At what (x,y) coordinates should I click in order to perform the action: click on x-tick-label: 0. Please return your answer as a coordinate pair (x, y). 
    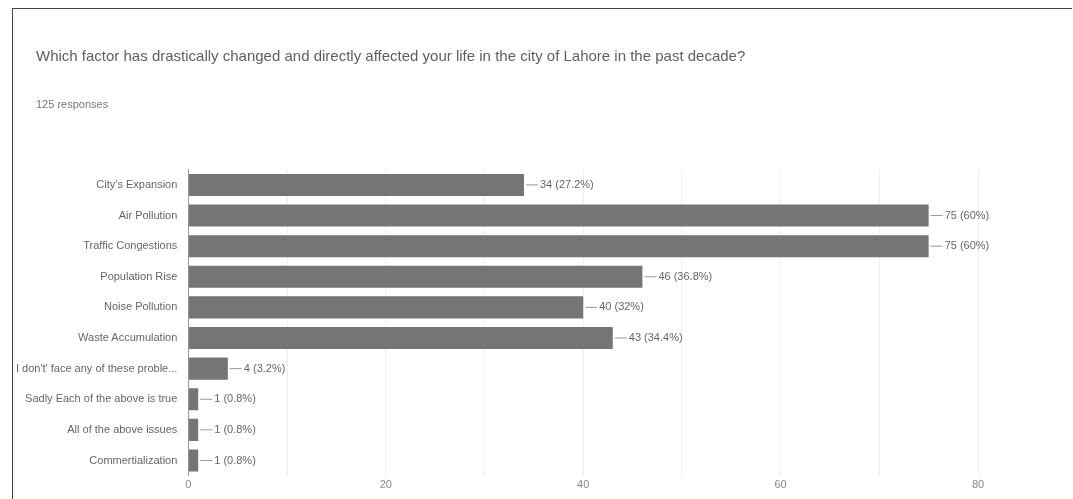
    Looking at the image, I should click on (188, 484).